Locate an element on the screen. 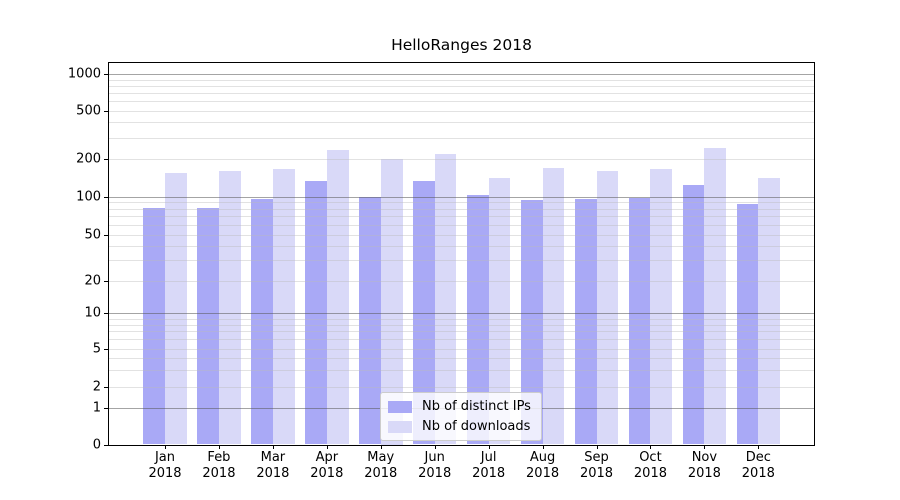 This screenshot has height=500, width=900. x-tick-aug is located at coordinates (543, 447).